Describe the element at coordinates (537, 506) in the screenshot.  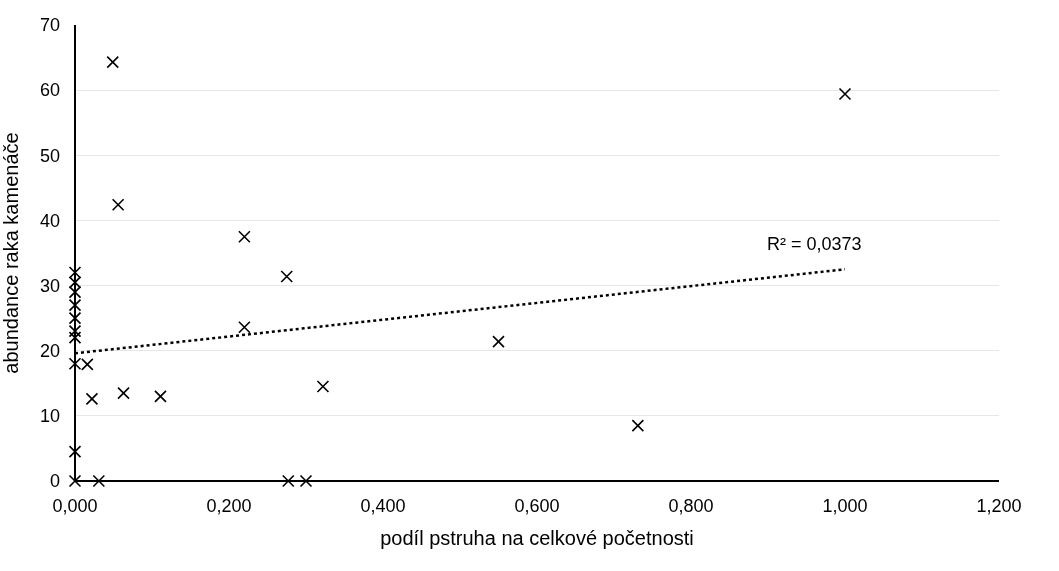
I see `x-tick-label: 0,600` at that location.